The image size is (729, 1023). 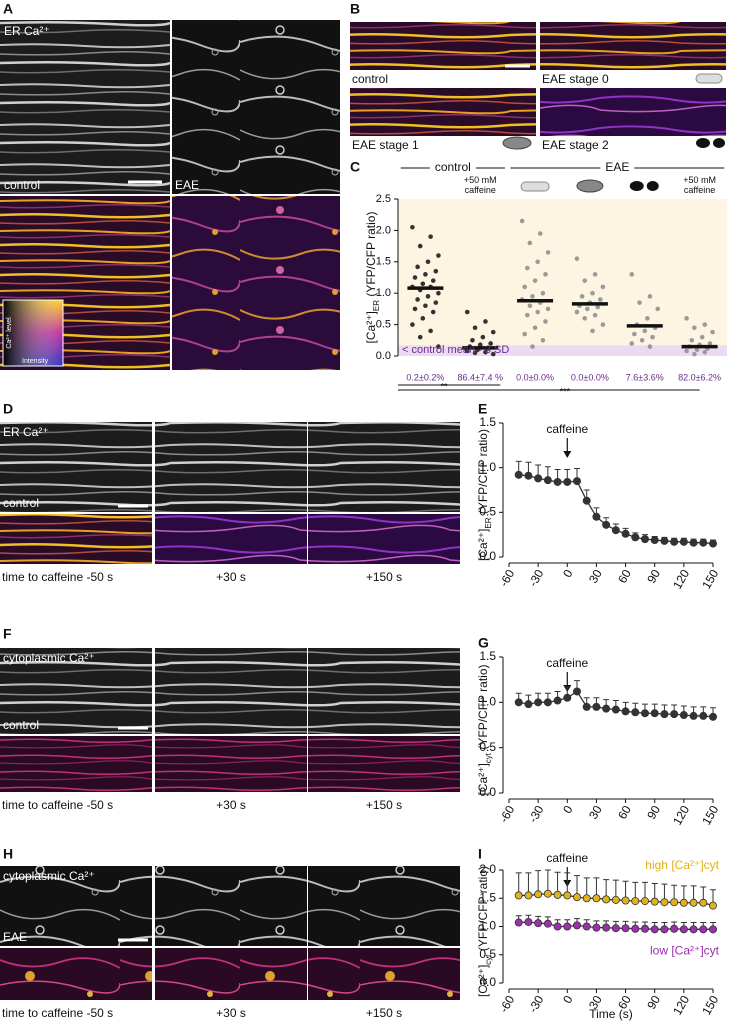 I want to click on time-label: +150 s, so click(x=384, y=805).